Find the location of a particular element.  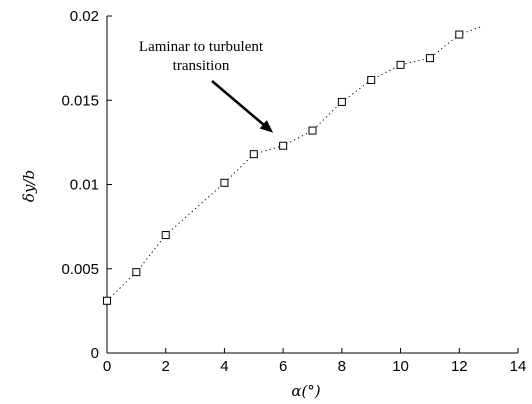

x-tick-label: 6 is located at coordinates (283, 366).